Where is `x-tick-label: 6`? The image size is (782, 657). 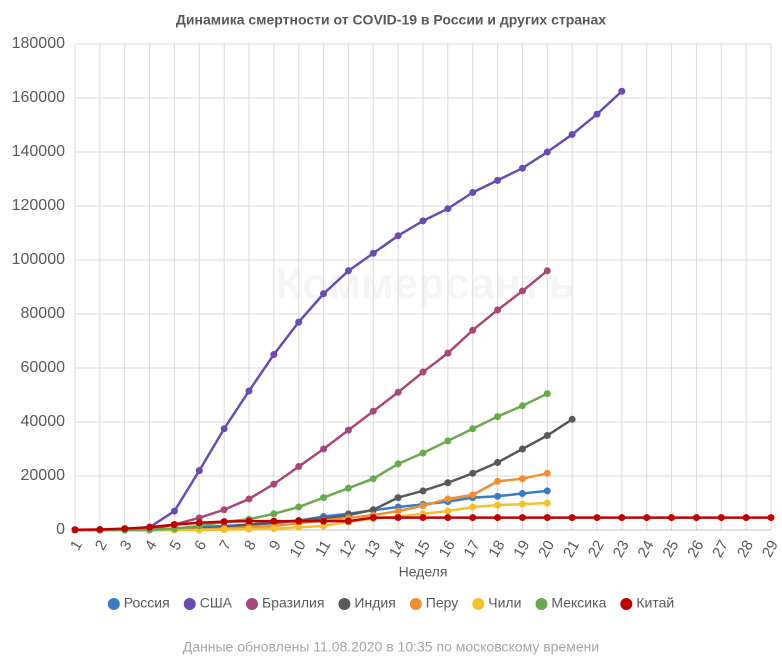 x-tick-label: 6 is located at coordinates (200, 545).